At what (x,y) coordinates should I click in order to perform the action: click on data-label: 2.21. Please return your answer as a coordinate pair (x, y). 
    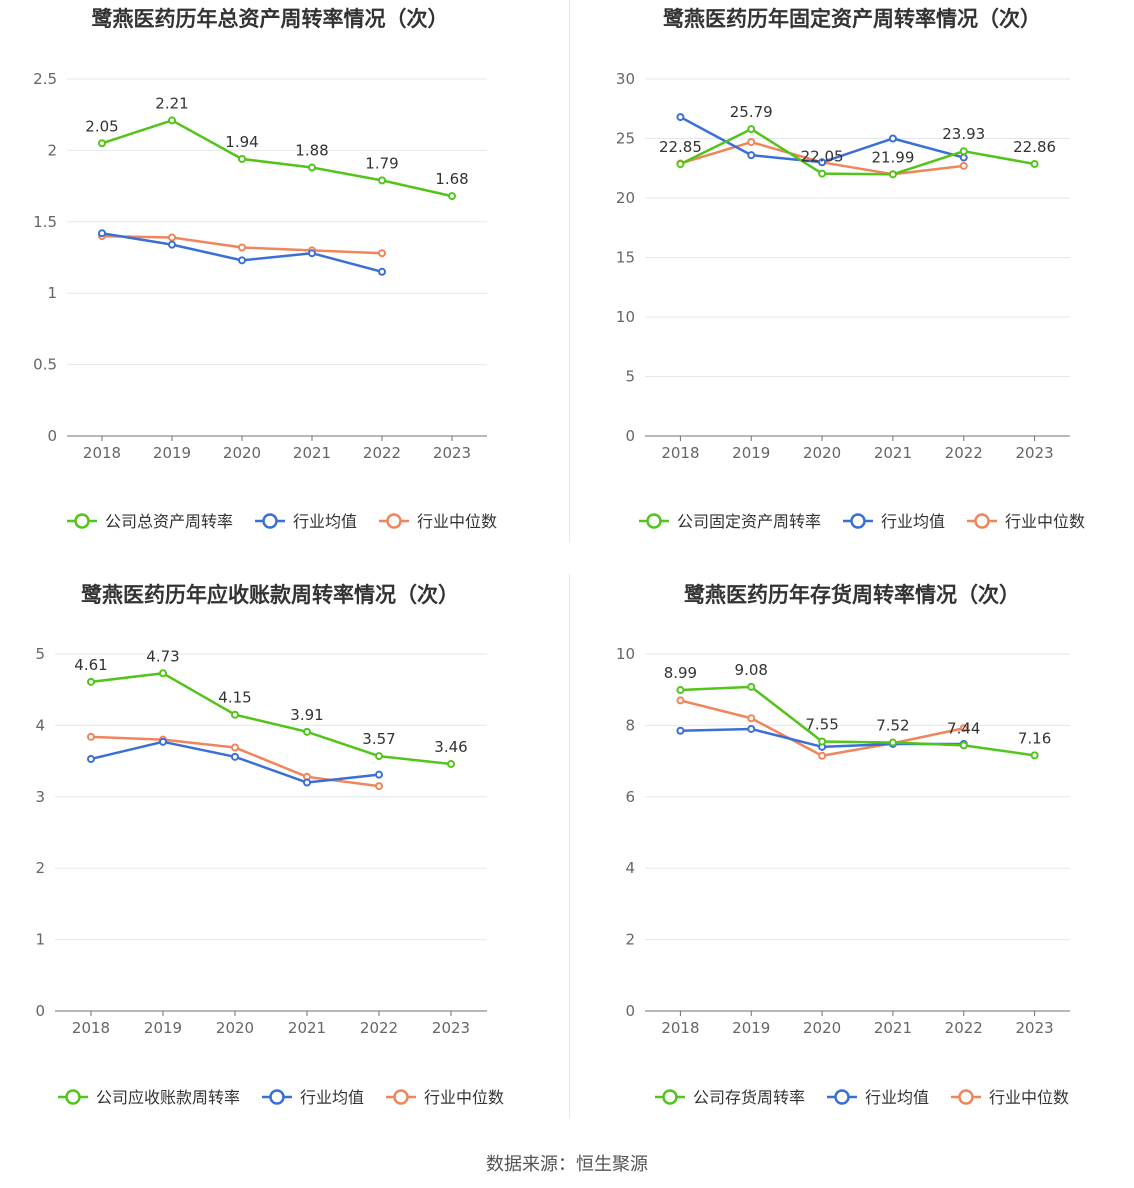
    Looking at the image, I should click on (171, 103).